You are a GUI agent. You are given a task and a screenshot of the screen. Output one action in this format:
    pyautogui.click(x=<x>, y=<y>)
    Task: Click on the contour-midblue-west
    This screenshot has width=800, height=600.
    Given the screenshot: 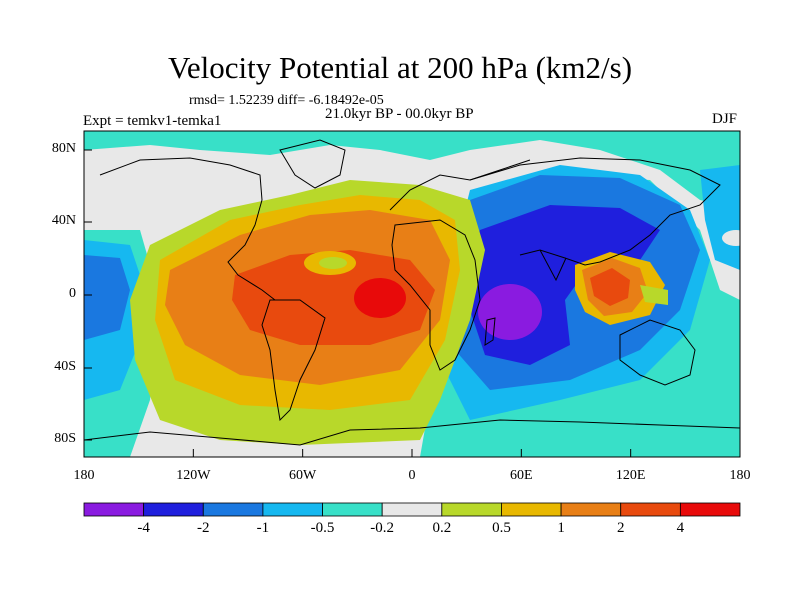 What is the action you would take?
    pyautogui.click(x=107, y=297)
    